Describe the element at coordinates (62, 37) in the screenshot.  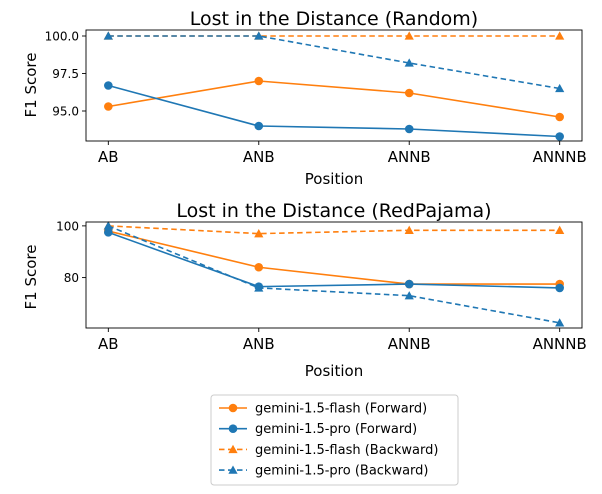
I see `y-tick-label: 100.0` at that location.